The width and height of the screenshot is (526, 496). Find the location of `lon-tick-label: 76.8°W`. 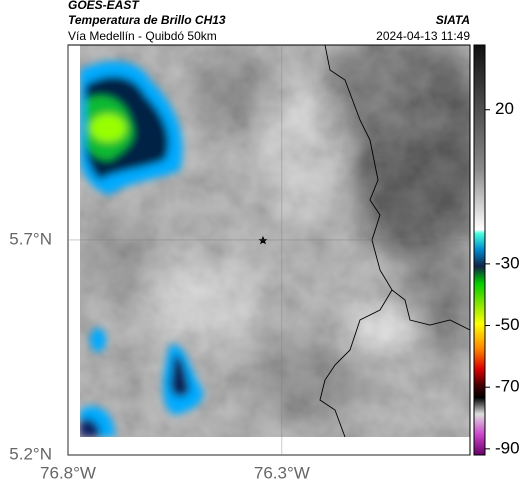

lon-tick-label: 76.8°W is located at coordinates (68, 472).